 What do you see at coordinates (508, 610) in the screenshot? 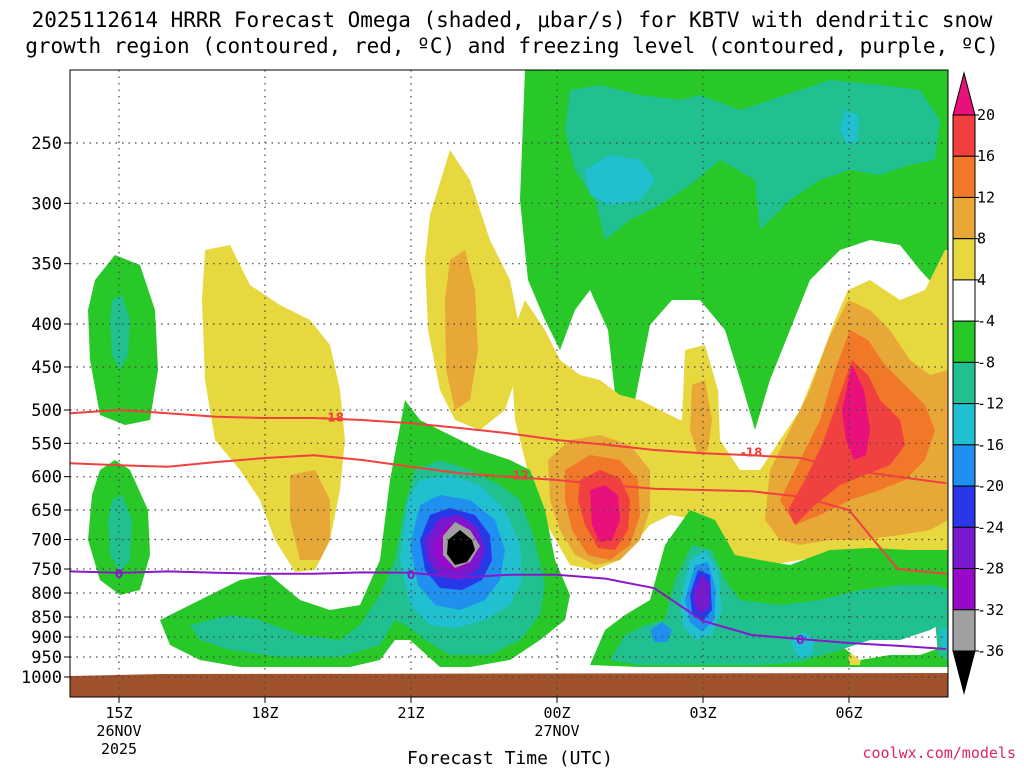
I see `freezing-level-contour` at bounding box center [508, 610].